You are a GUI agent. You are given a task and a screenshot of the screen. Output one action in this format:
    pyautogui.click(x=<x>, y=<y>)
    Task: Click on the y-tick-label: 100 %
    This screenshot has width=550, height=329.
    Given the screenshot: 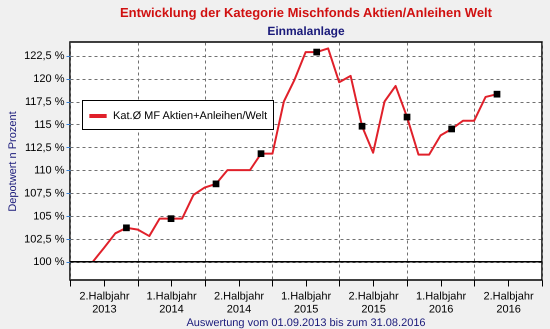 What is the action you would take?
    pyautogui.click(x=49, y=262)
    